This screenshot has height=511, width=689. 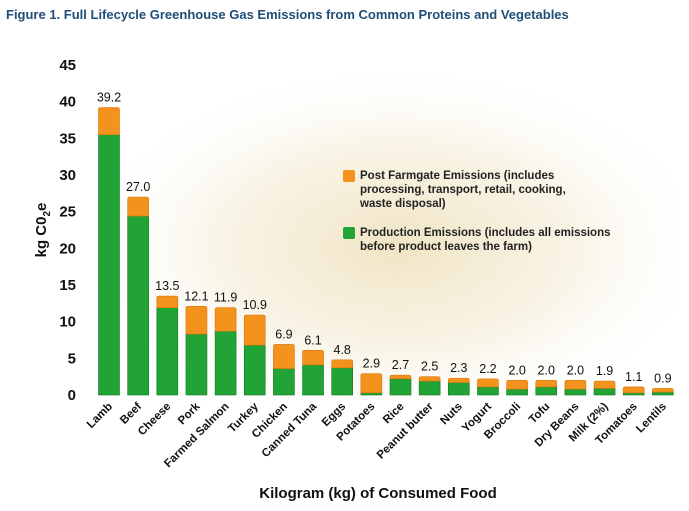 What do you see at coordinates (651, 418) in the screenshot?
I see `x-category-label: Lentils` at bounding box center [651, 418].